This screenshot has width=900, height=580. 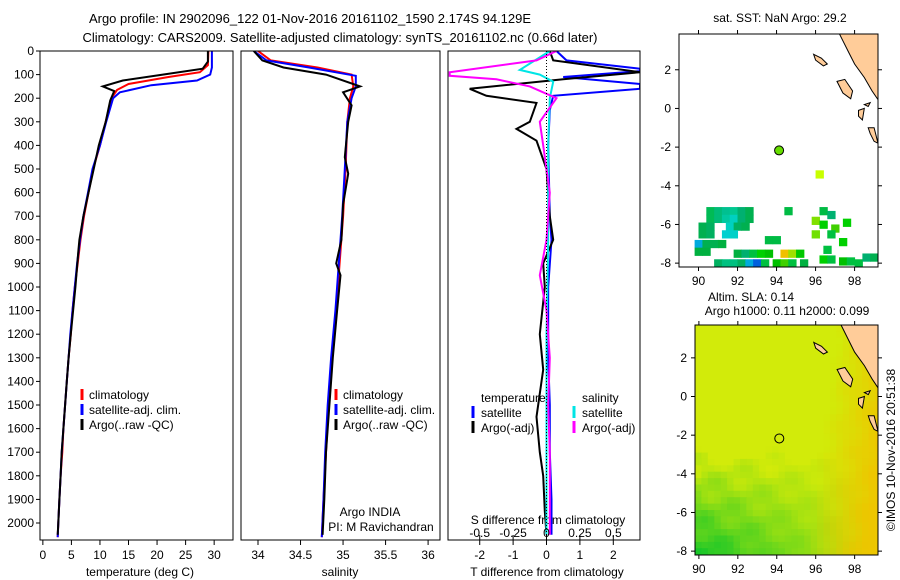 What do you see at coordinates (665, 263) in the screenshot?
I see `lat-tick-label: -8` at bounding box center [665, 263].